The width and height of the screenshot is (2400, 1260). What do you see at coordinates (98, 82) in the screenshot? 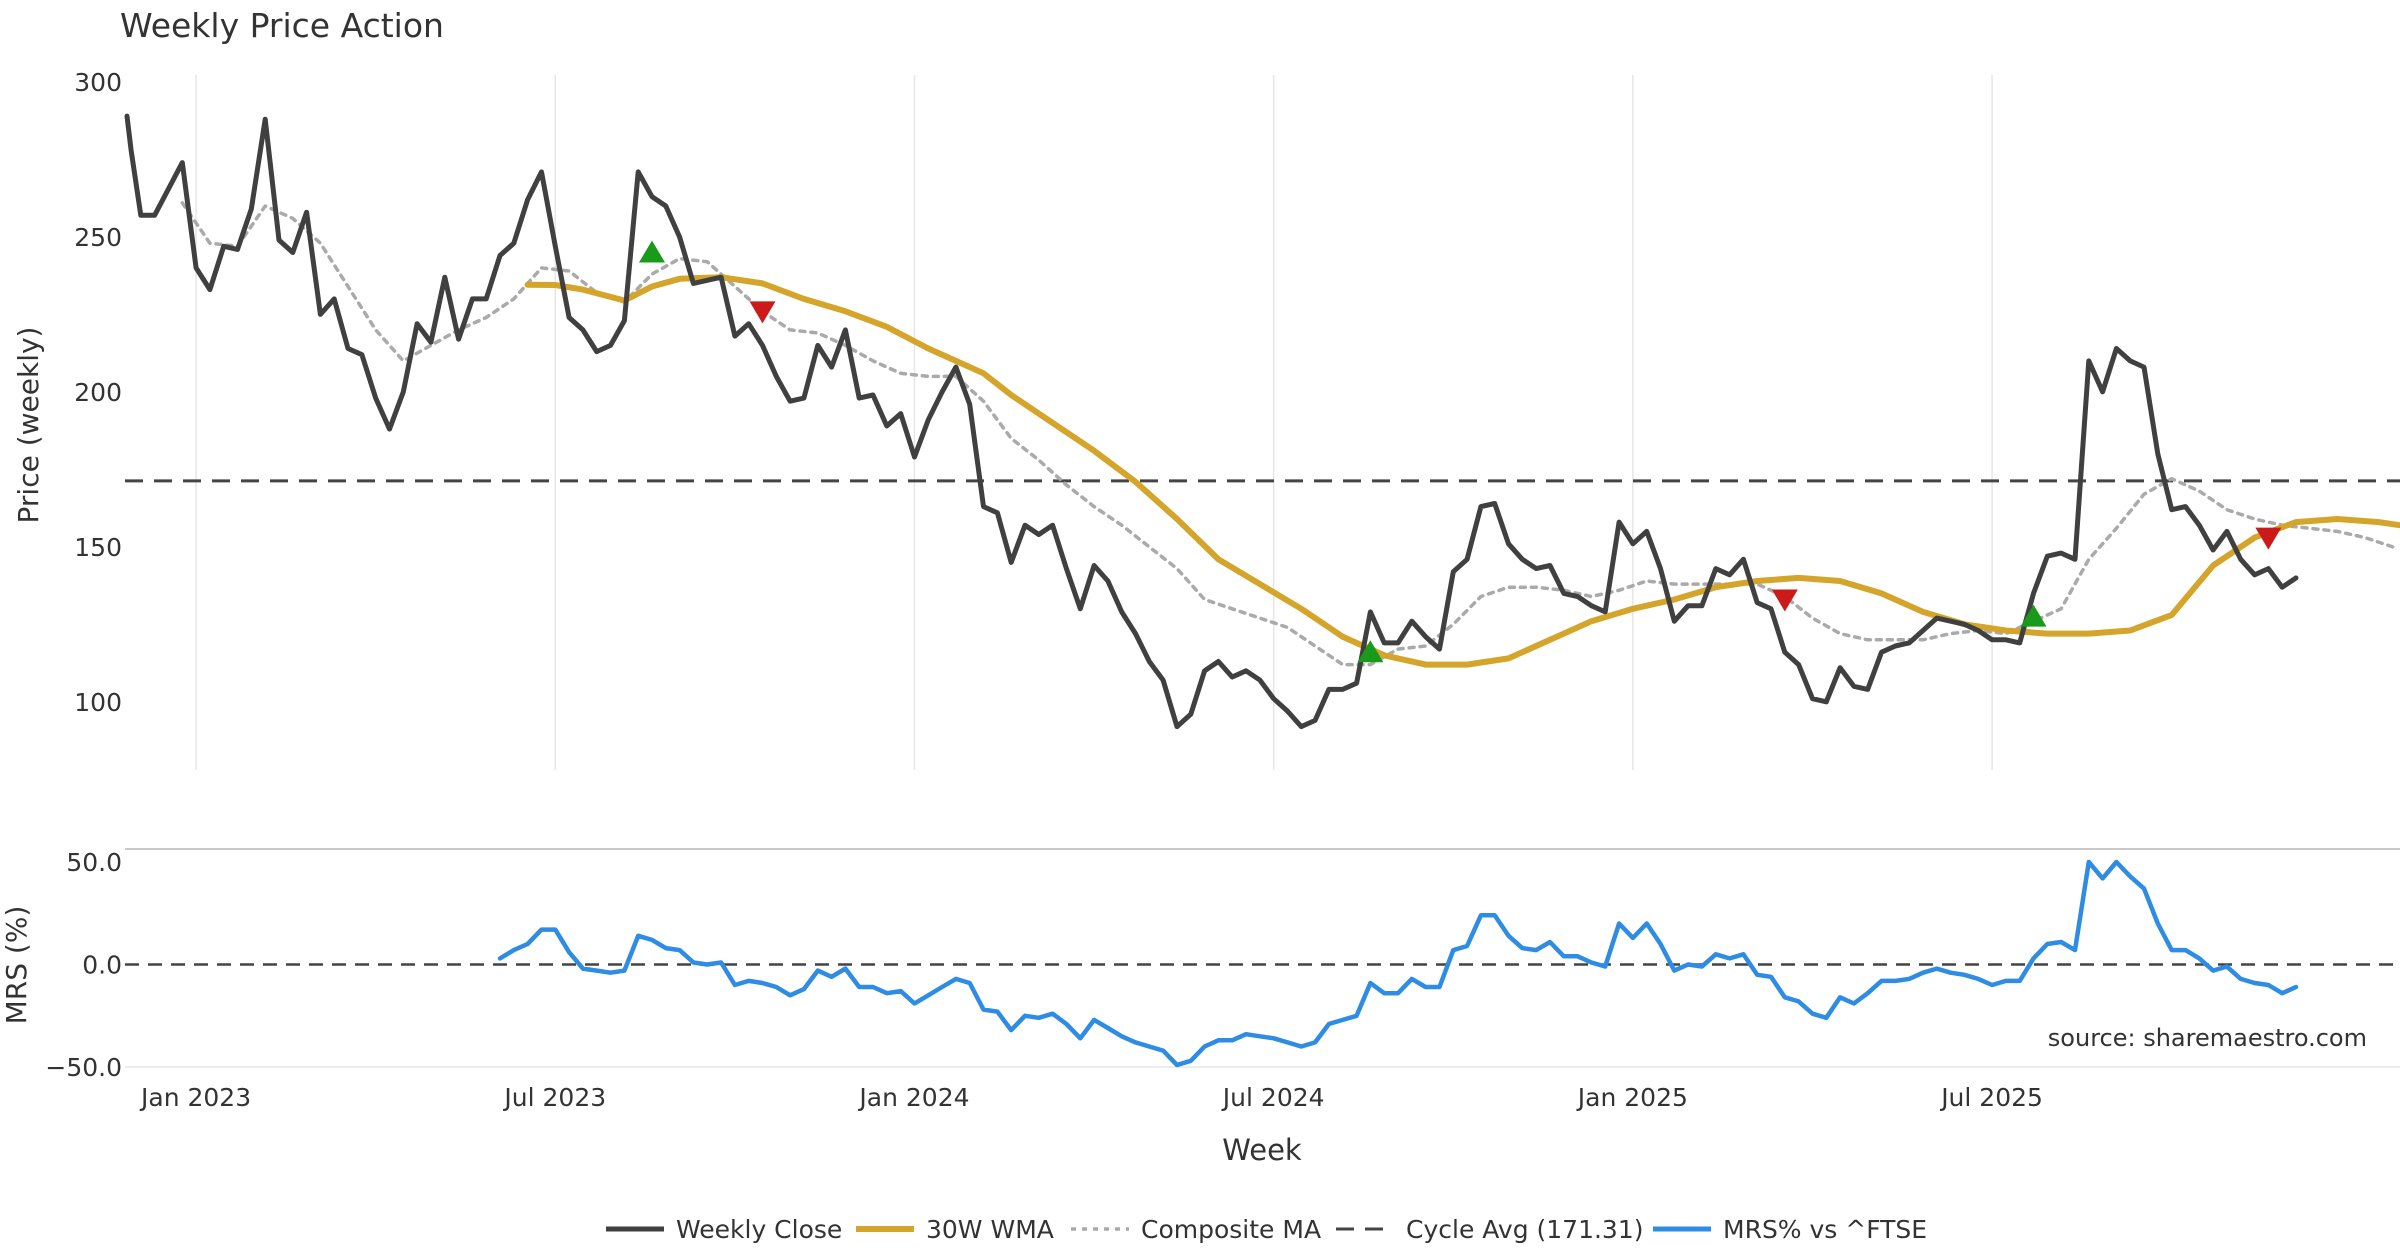
I see `price-y-tick-label: 300` at bounding box center [98, 82].